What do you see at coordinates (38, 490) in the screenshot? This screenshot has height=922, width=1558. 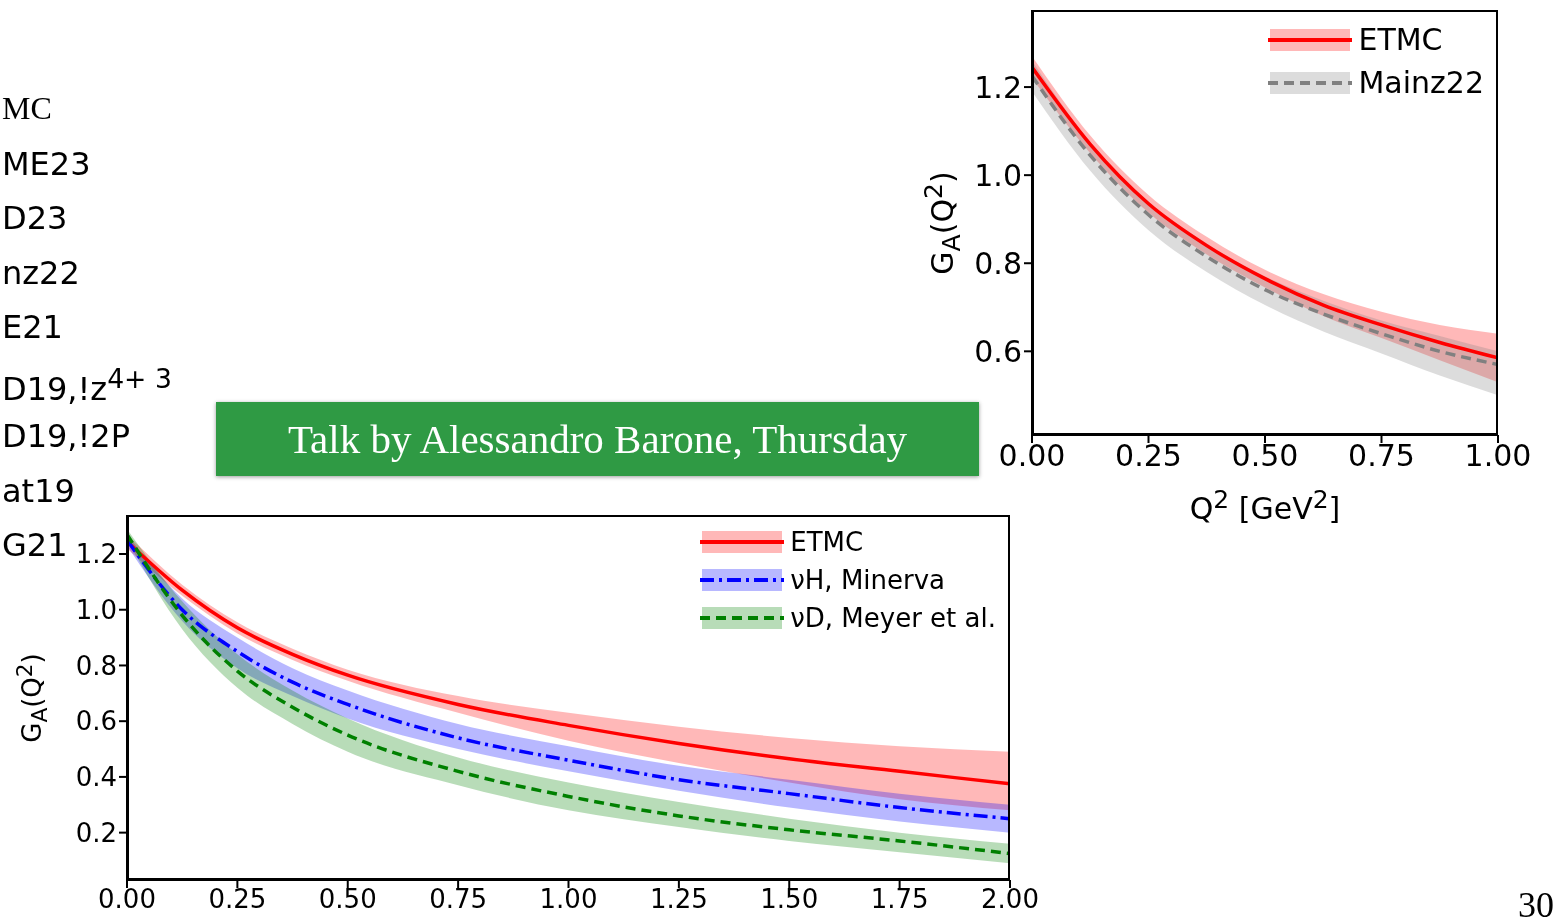 I see `text: at19` at bounding box center [38, 490].